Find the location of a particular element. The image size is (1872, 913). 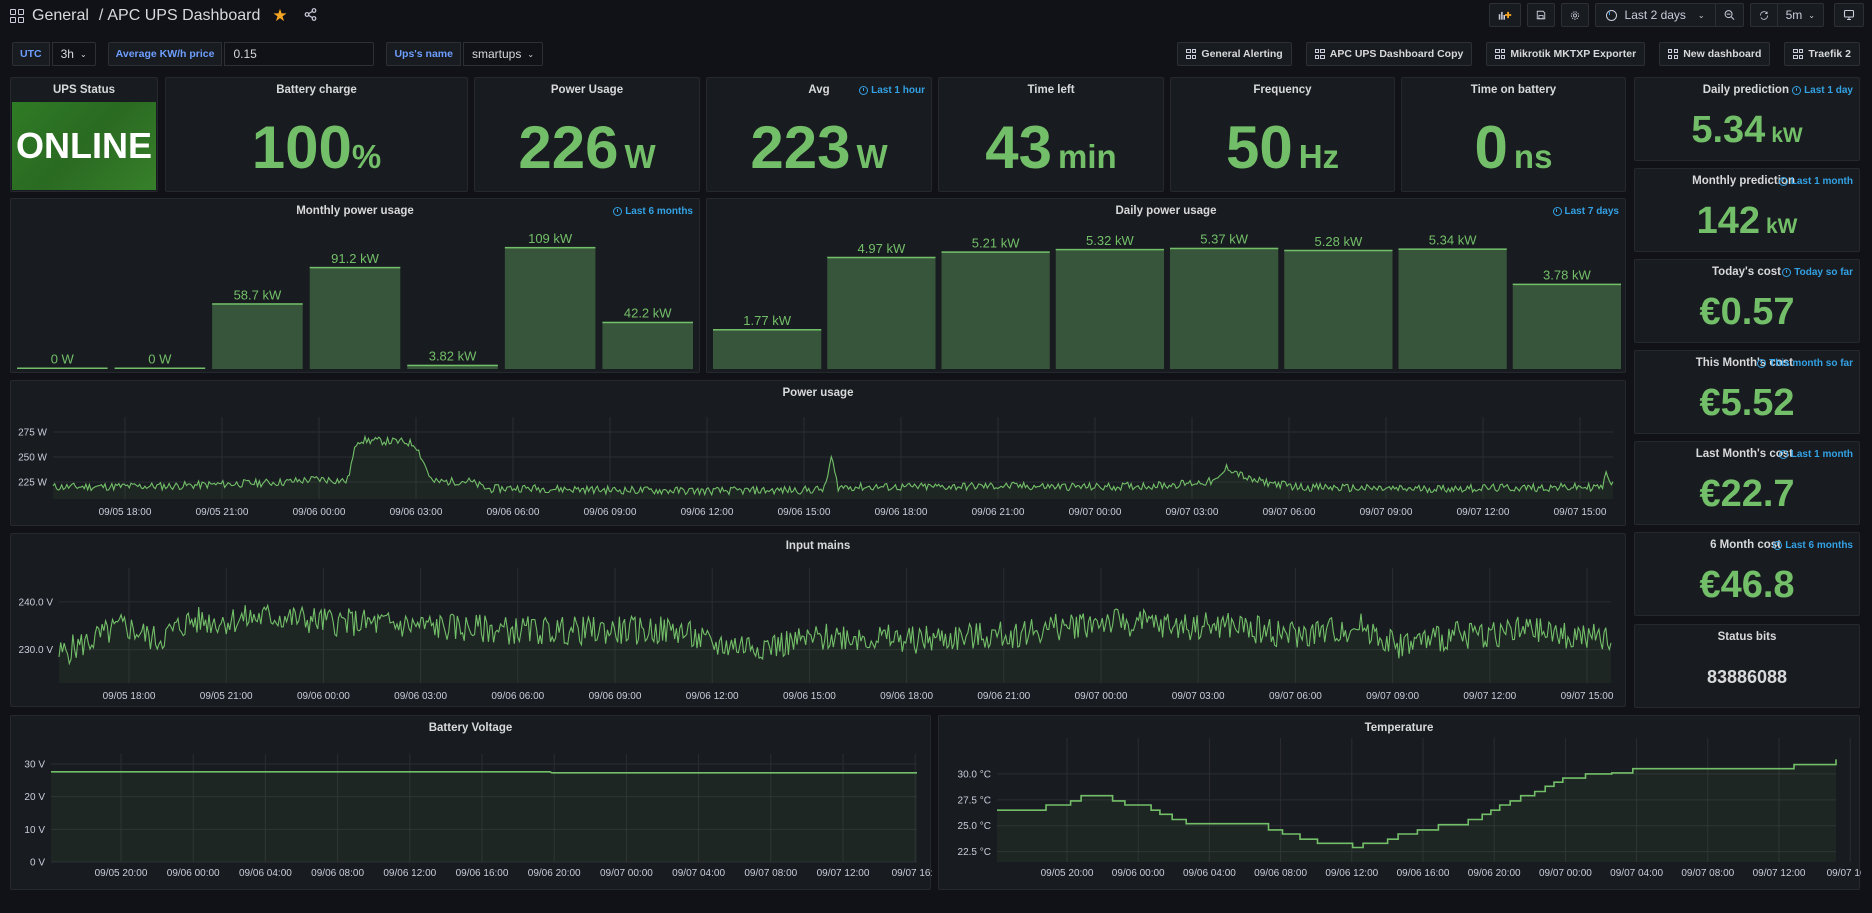

ups-name-select: smartups ⌄ is located at coordinates (503, 54).